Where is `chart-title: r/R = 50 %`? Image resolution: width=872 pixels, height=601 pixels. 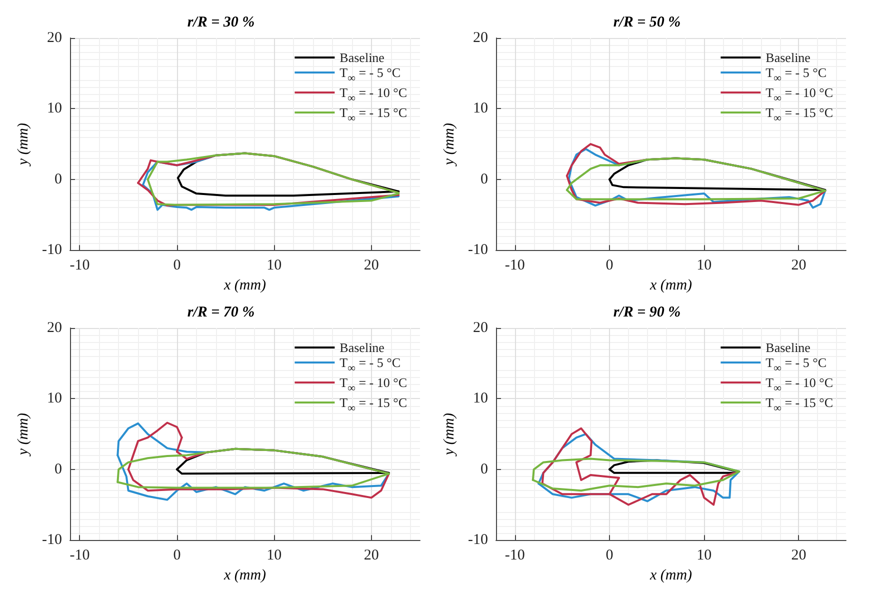
chart-title: r/R = 50 % is located at coordinates (647, 22).